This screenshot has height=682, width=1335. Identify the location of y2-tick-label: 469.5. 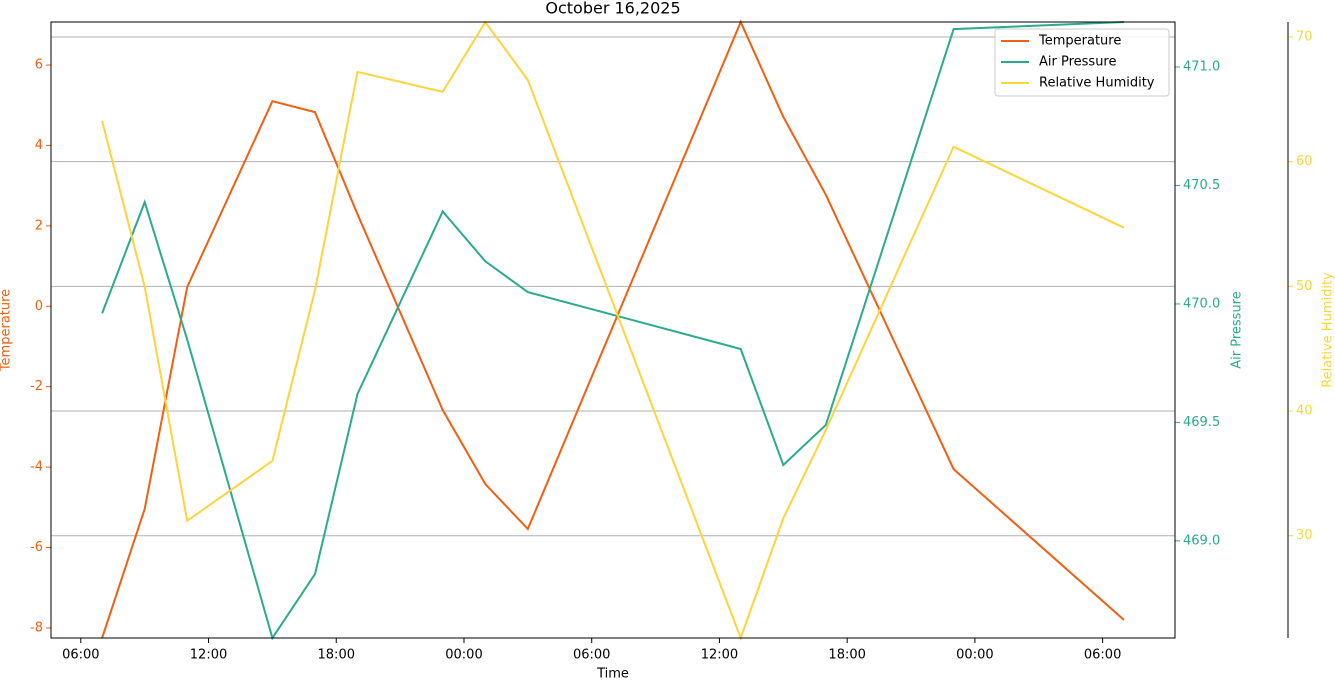
(1201, 422).